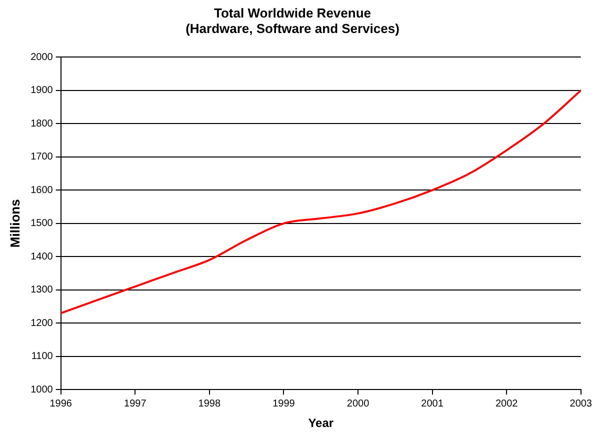  Describe the element at coordinates (61, 404) in the screenshot. I see `x-tick-label: 1996` at that location.